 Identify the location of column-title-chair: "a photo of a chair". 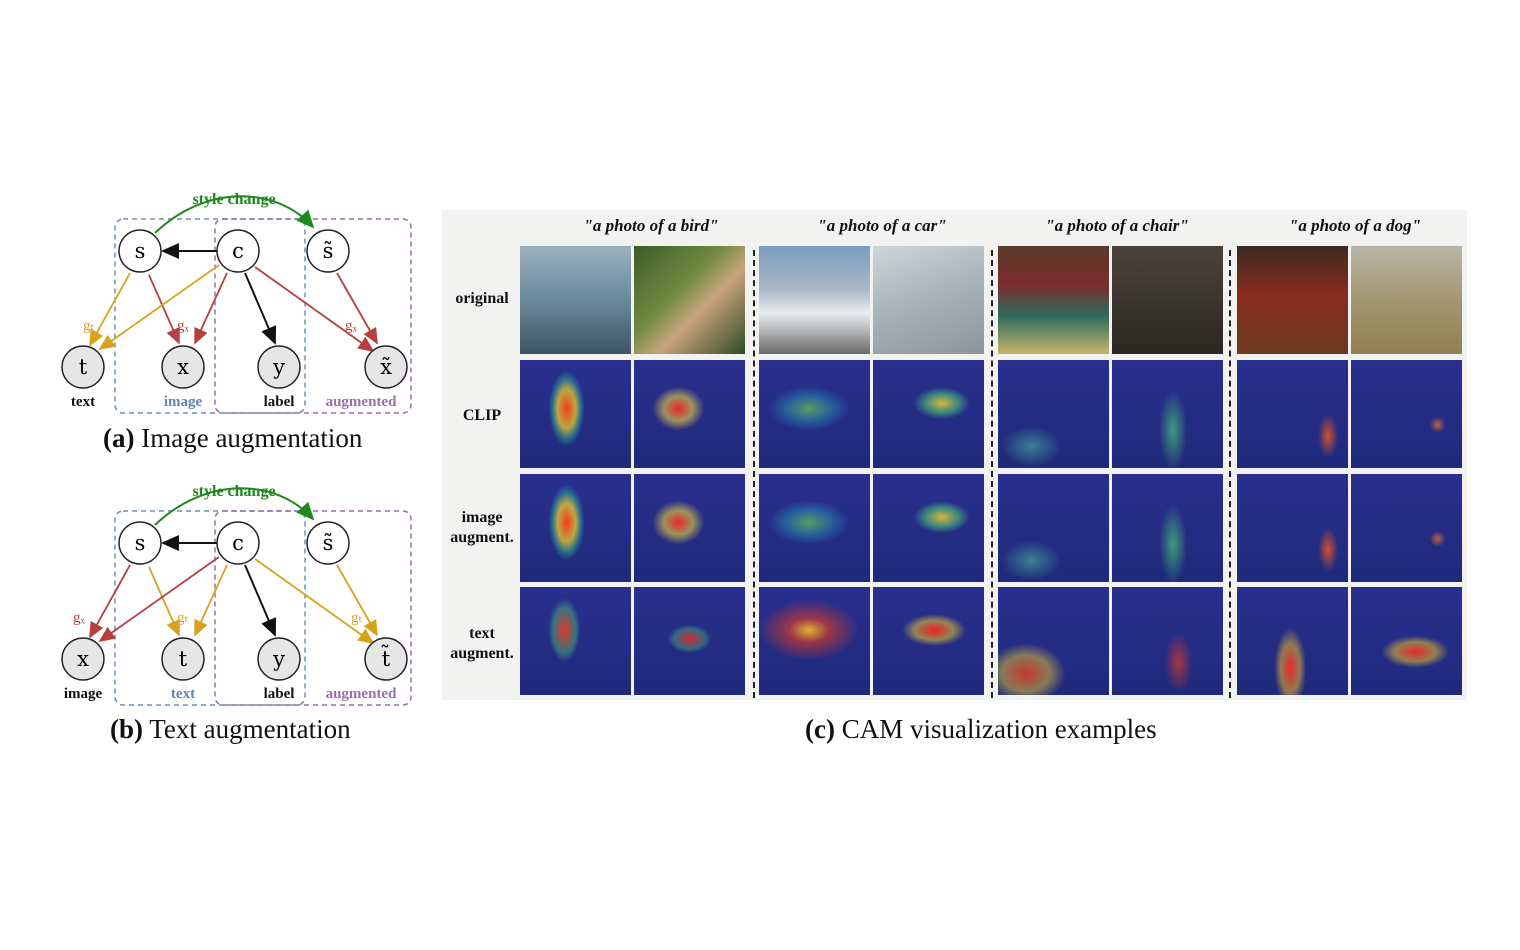
(1117, 225).